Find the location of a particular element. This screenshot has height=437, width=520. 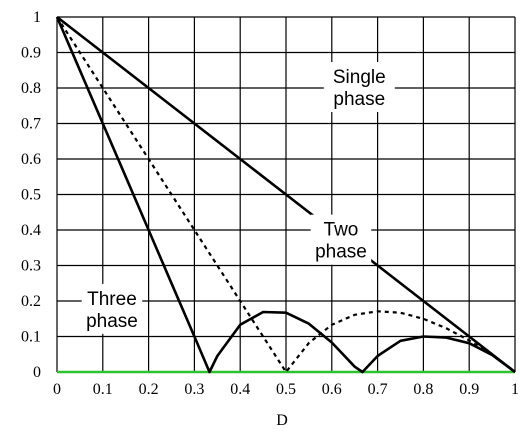

x-tick-label: 0.9 is located at coordinates (469, 389).